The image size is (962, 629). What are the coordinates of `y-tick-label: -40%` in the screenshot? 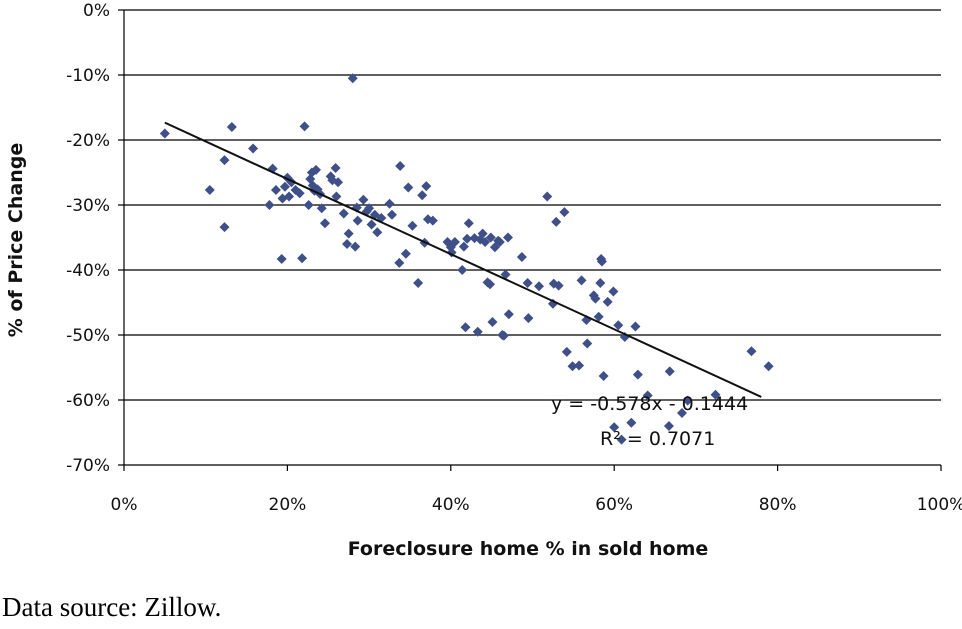 It's located at (88, 271).